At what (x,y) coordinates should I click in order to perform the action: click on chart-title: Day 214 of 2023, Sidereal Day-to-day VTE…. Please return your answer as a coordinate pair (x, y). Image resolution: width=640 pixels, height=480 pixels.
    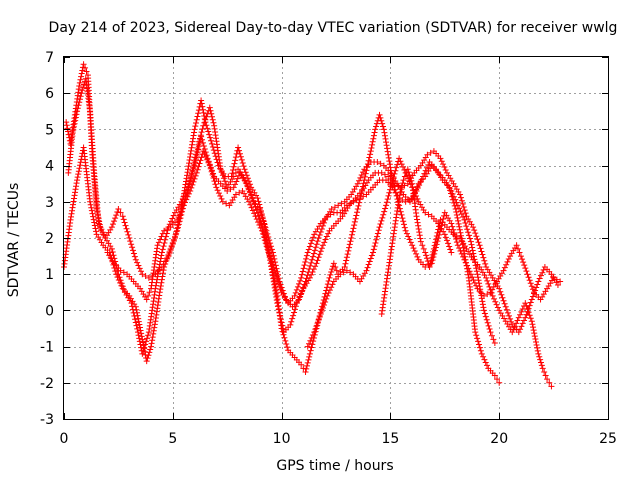
    Looking at the image, I should click on (333, 28).